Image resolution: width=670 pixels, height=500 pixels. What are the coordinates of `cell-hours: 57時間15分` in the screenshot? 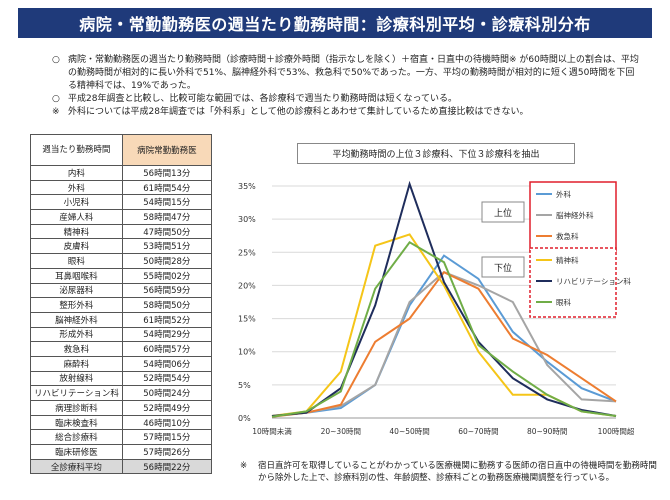 It's located at (166, 437).